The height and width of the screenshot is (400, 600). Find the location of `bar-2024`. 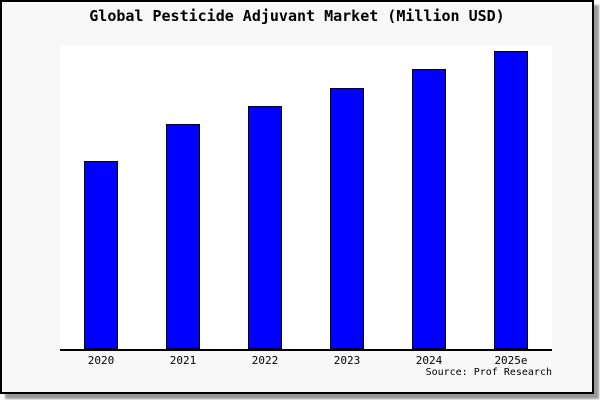

bar-2024 is located at coordinates (429, 209).